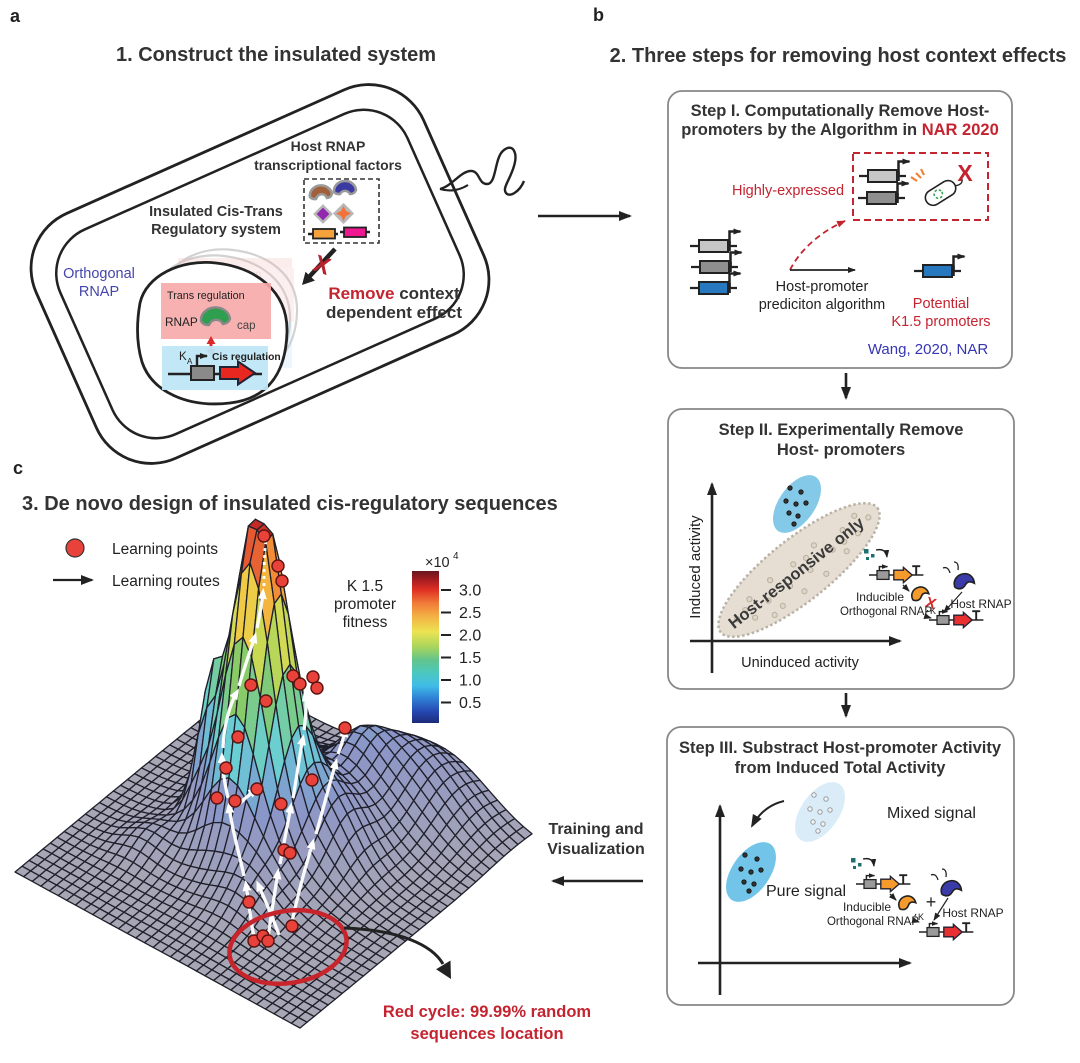 The width and height of the screenshot is (1080, 1063). What do you see at coordinates (216, 212) in the screenshot?
I see `svg-text: Insulated Cis-Trans` at bounding box center [216, 212].